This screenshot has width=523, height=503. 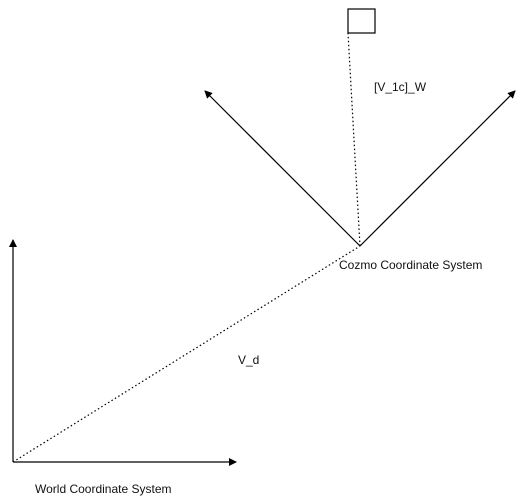 What do you see at coordinates (410, 265) in the screenshot?
I see `cozmo-coordinate-system-label: Cozmo Coordinate System` at bounding box center [410, 265].